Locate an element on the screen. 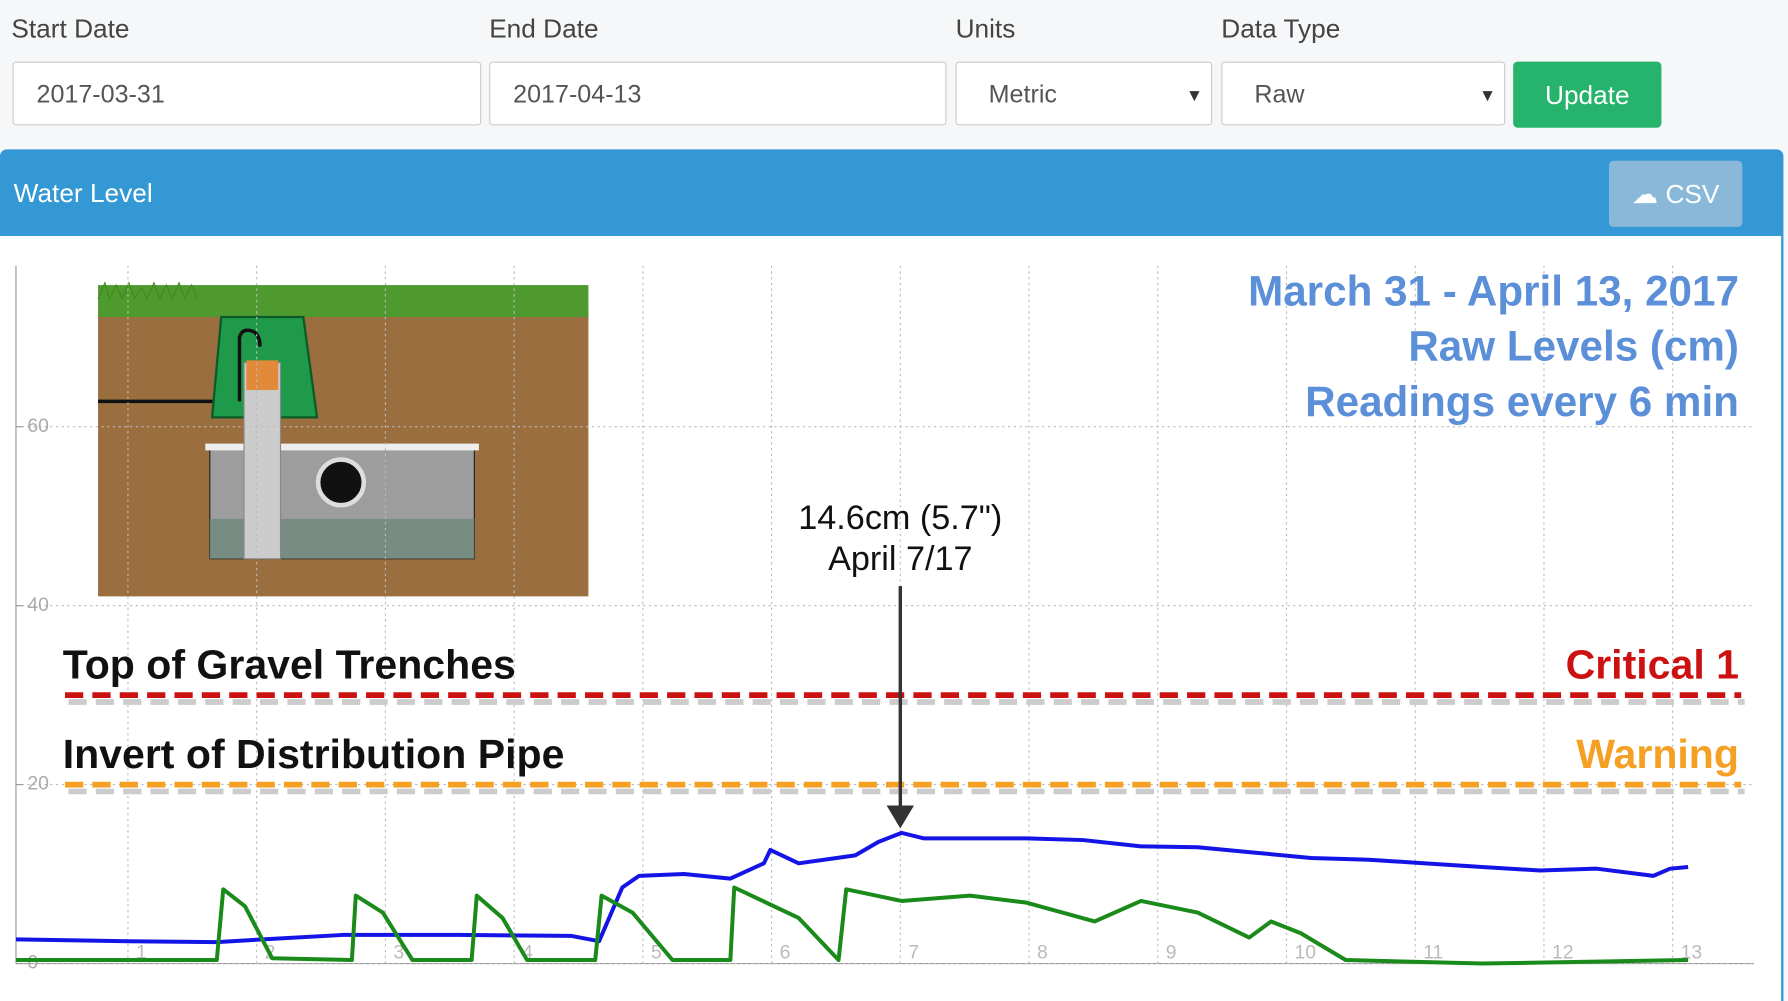 The width and height of the screenshot is (1788, 1001). y-tick-label: 60 is located at coordinates (38, 426).